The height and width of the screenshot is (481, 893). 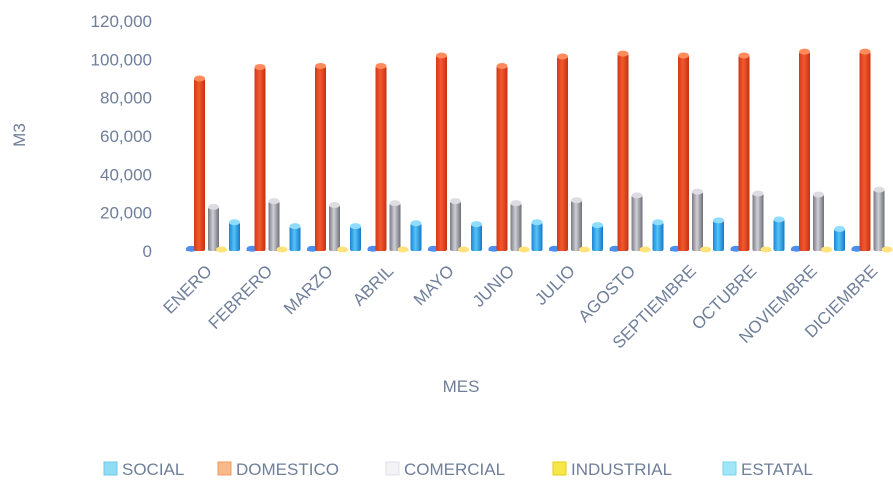 I want to click on bar-comercial-febrero, so click(x=274, y=226).